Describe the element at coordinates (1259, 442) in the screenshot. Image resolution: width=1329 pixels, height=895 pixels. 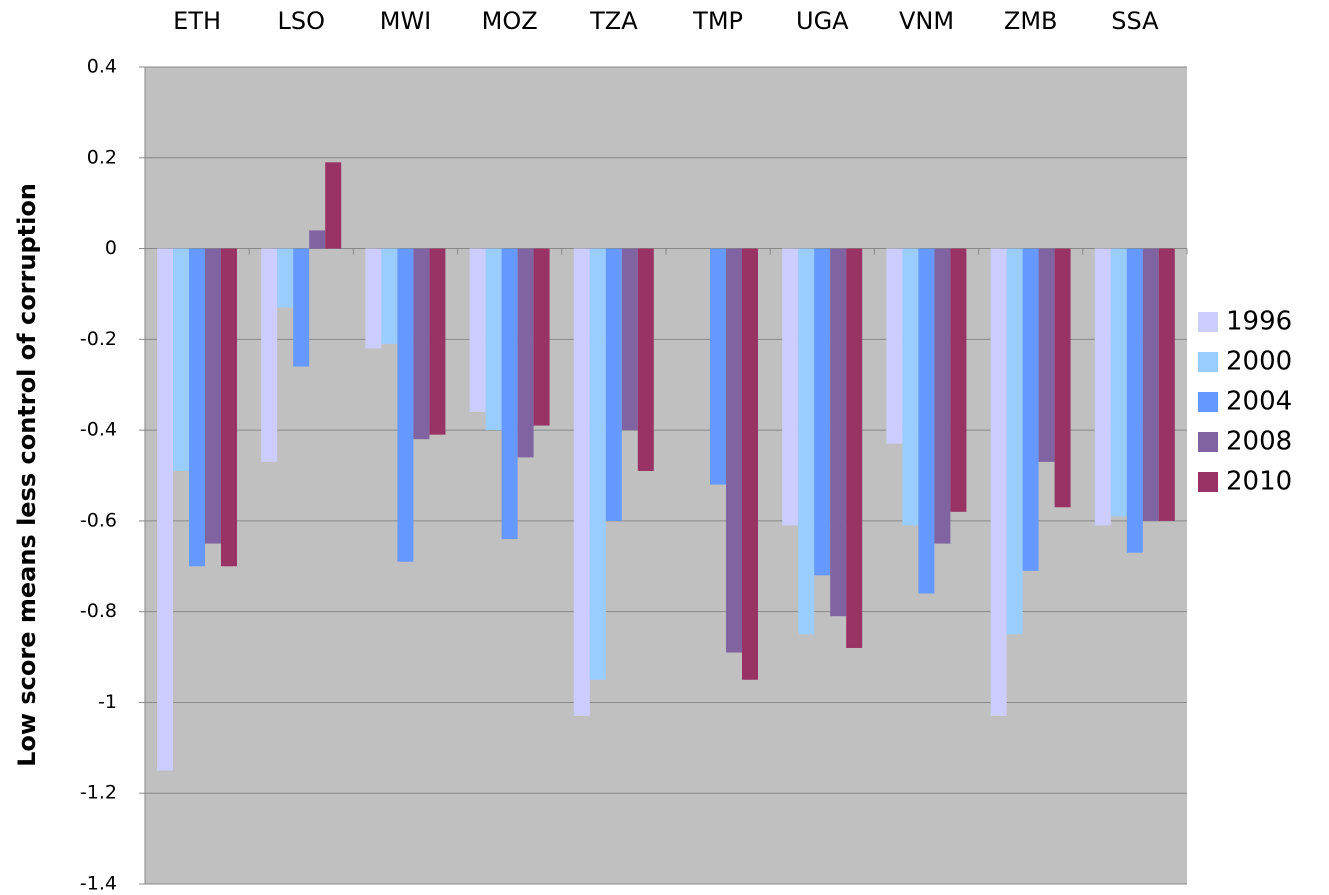
I see `legend-label: 2008` at that location.